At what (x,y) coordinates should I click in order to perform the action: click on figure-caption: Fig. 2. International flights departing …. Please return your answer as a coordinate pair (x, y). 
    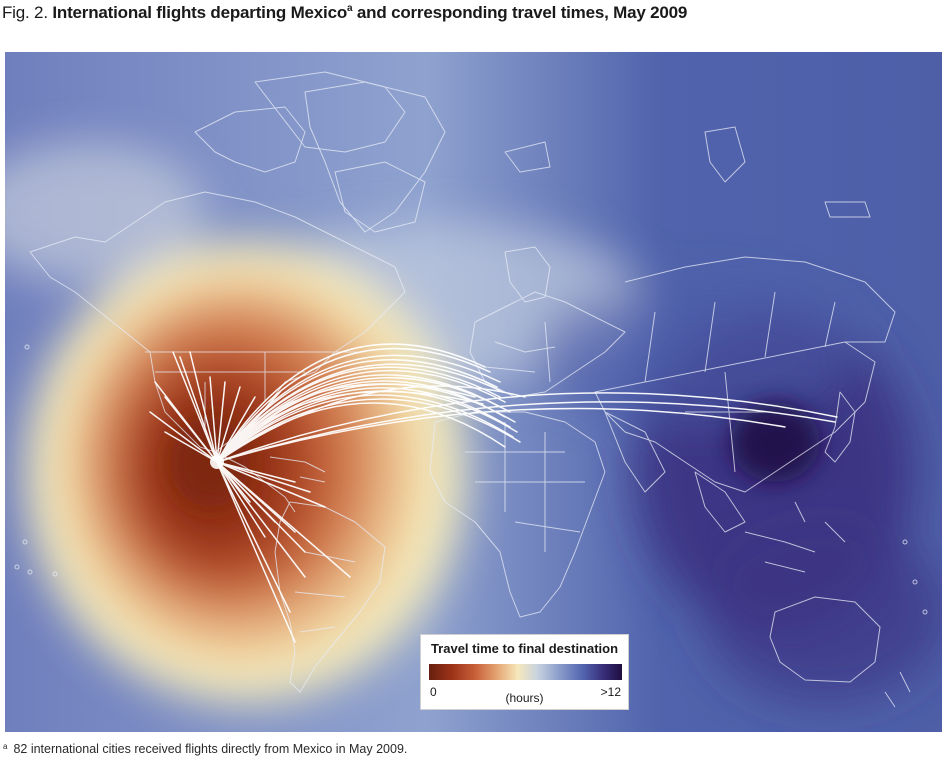
    Looking at the image, I should click on (344, 13).